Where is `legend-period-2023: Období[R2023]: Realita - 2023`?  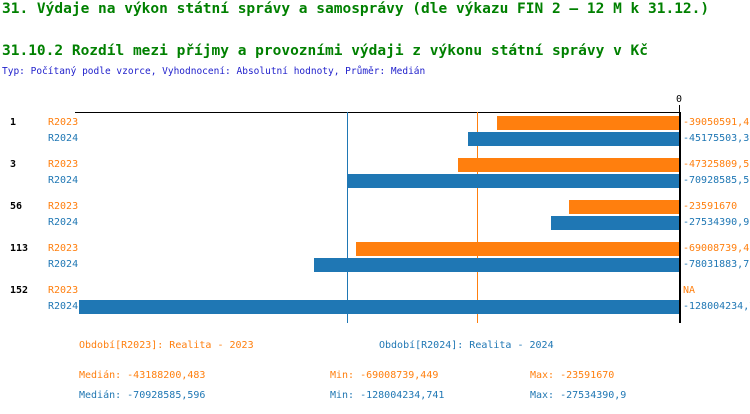 legend-period-2023: Období[R2023]: Realita - 2023 is located at coordinates (166, 345).